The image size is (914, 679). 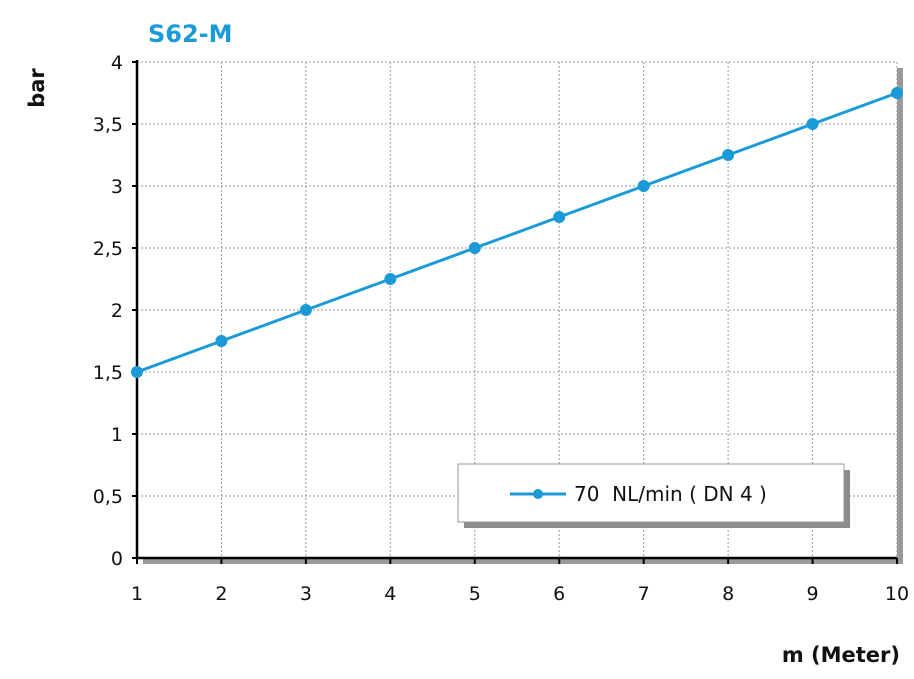 What do you see at coordinates (108, 373) in the screenshot?
I see `y-tick-label: 1,5` at bounding box center [108, 373].